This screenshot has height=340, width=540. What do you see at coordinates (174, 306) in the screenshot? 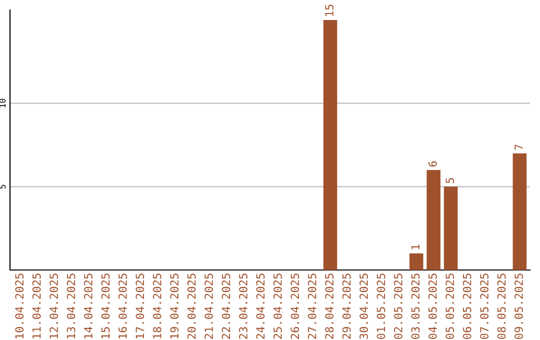
I see `x-tick-label: 19.04.2025` at bounding box center [174, 306].